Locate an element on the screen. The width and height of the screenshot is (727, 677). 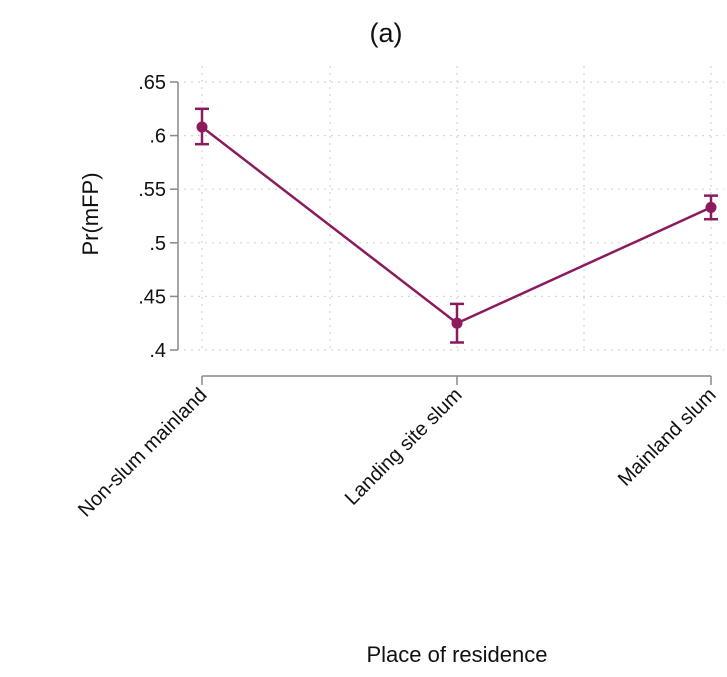
y-tick-label: .4 is located at coordinates (157, 351).